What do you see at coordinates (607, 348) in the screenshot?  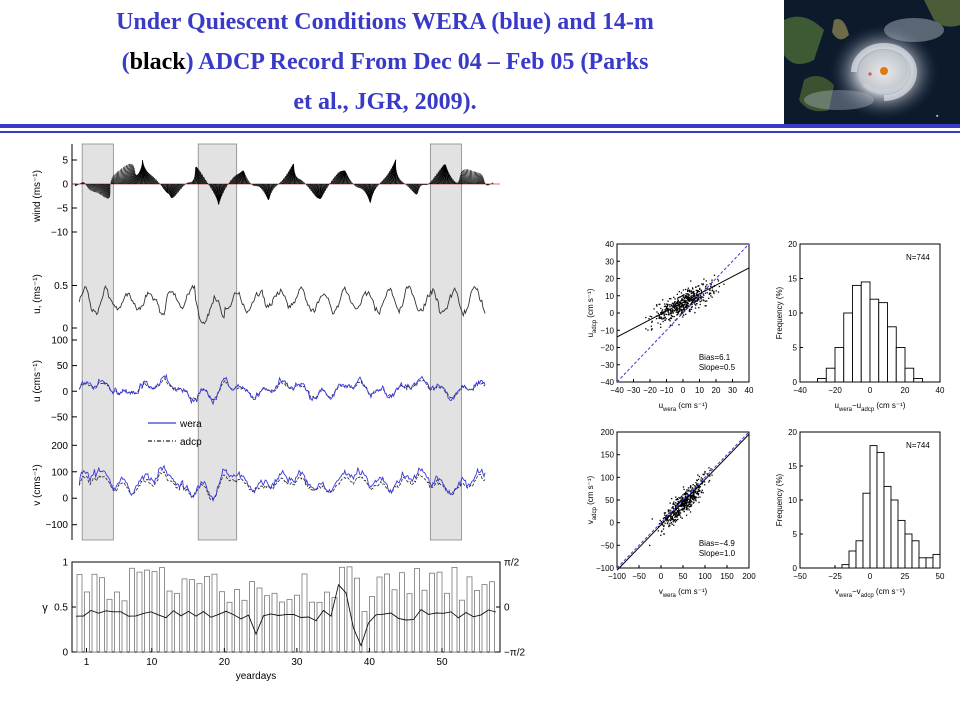 I see `ytick-label: −20` at bounding box center [607, 348].